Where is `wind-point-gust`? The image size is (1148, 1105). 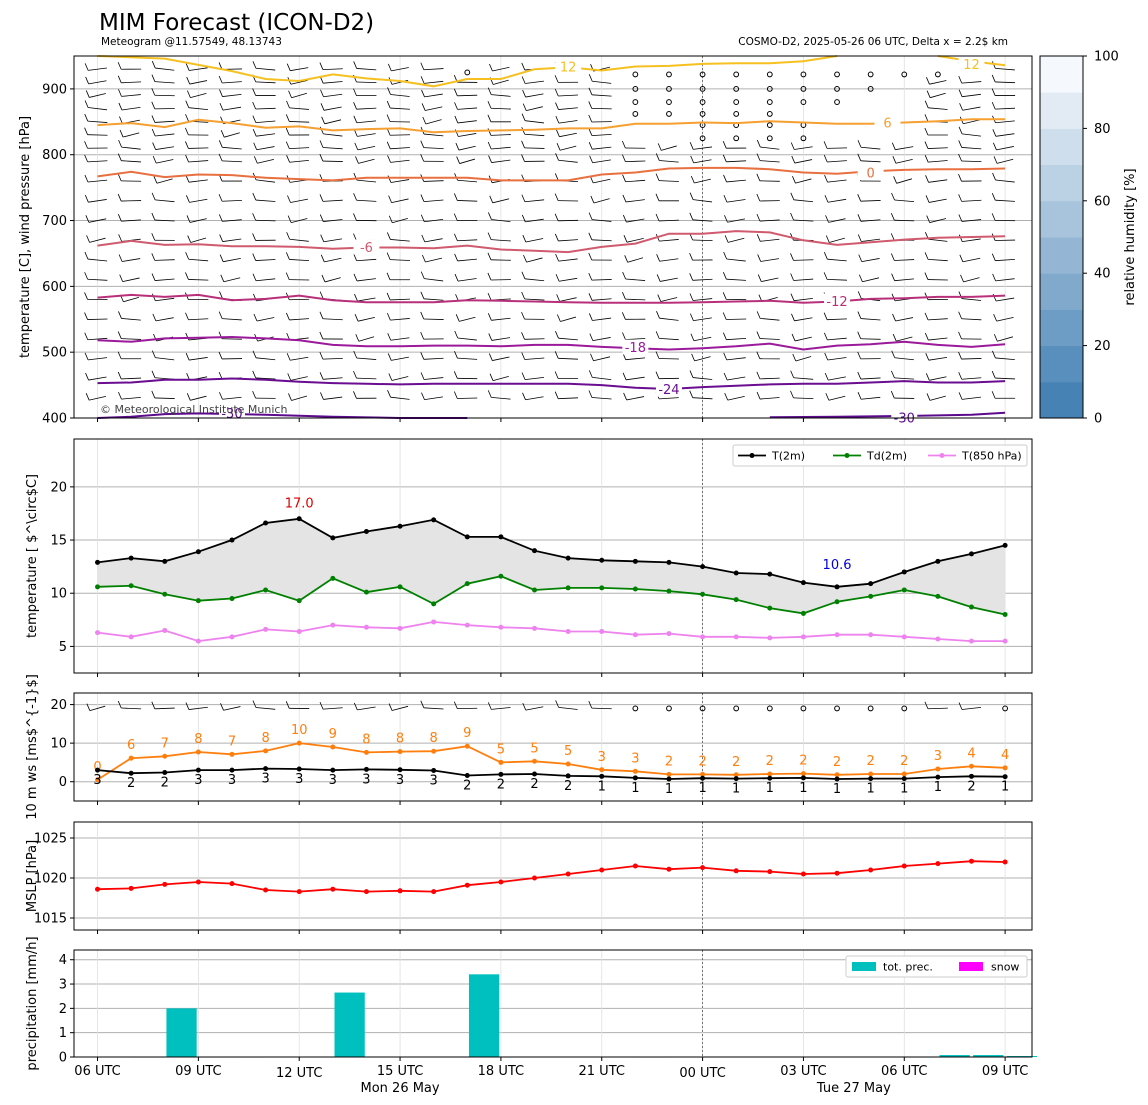
wind-point-gust is located at coordinates (501, 762).